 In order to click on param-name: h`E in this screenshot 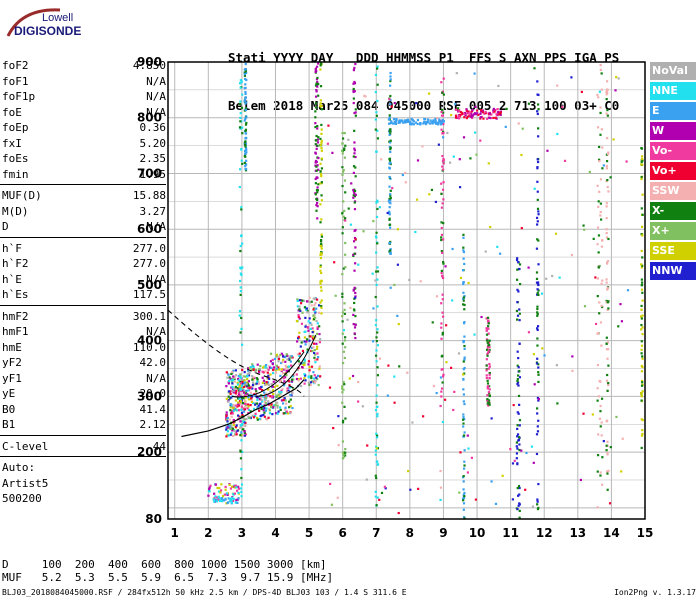, I will do `click(12, 279)`.